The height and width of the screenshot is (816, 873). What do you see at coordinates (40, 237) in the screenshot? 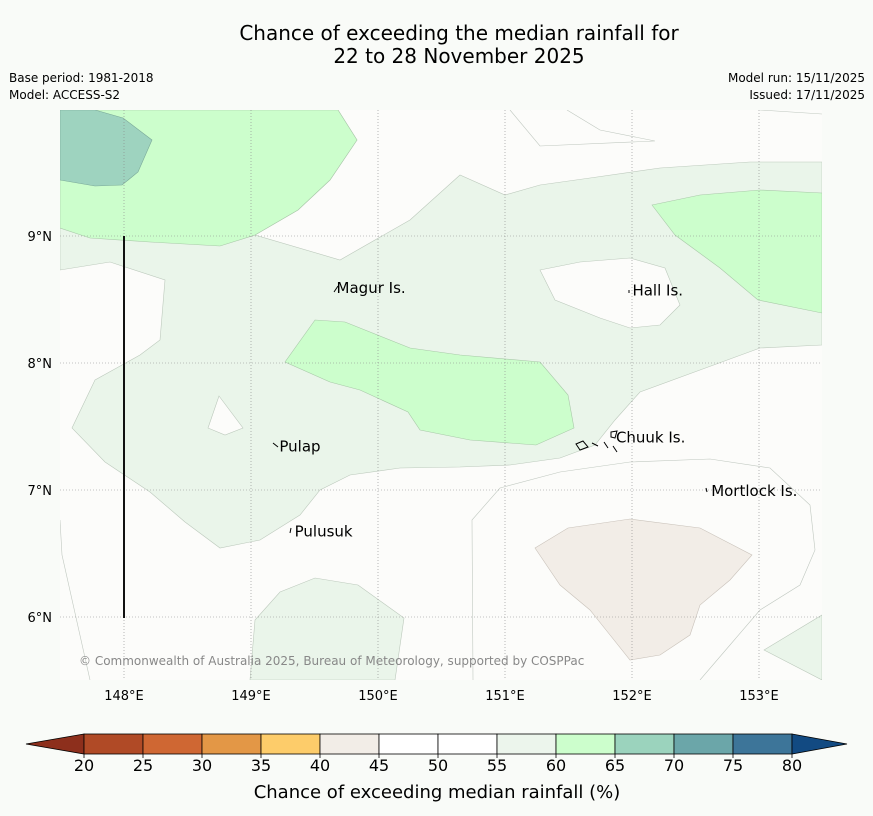
I see `lat-tick-0: 9°N` at bounding box center [40, 237].